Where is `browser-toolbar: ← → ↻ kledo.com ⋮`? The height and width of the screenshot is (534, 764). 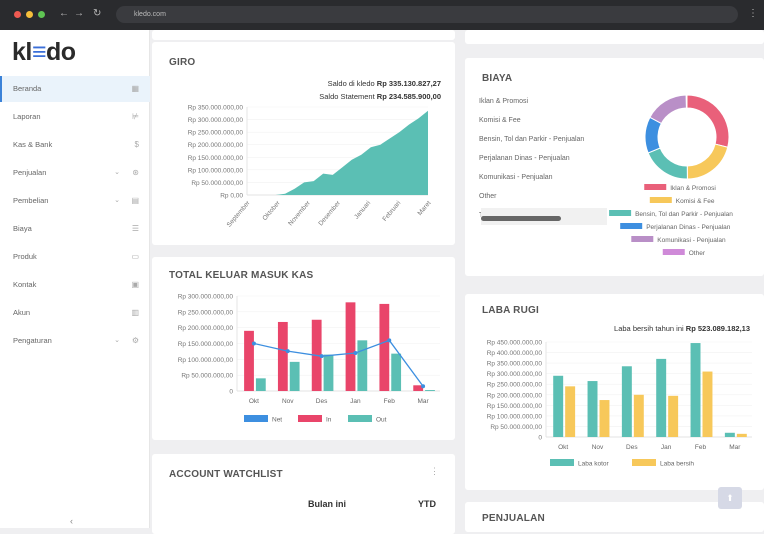
browser-toolbar: ← → ↻ kledo.com ⋮ is located at coordinates (382, 15).